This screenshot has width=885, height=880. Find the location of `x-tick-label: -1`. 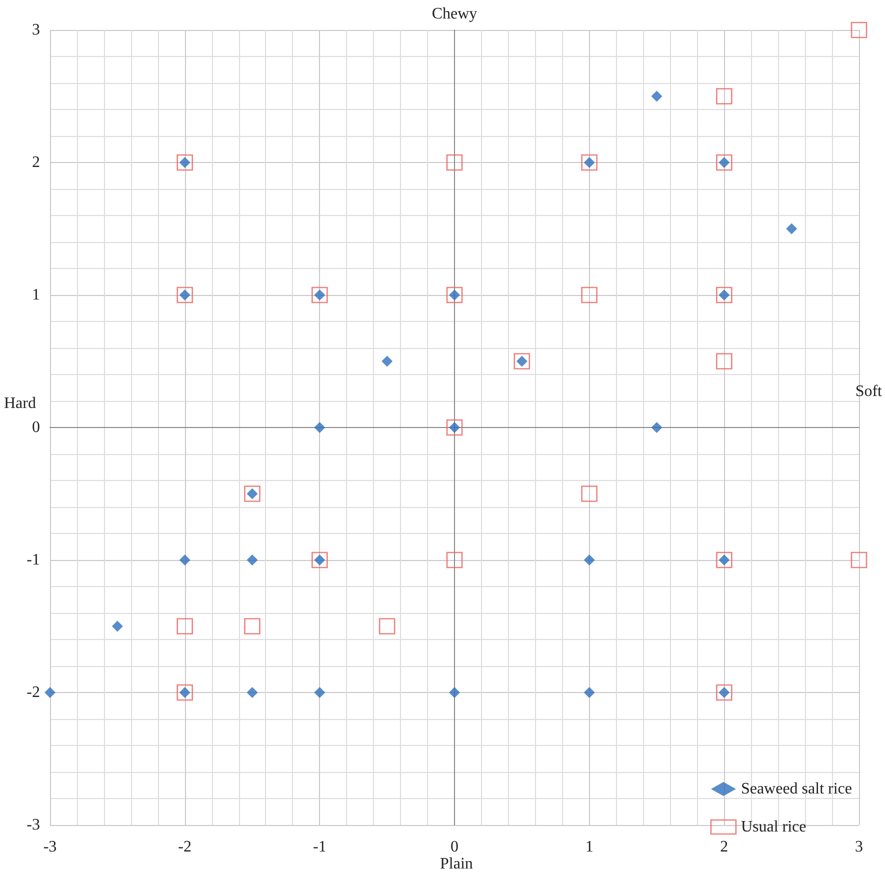

x-tick-label: -1 is located at coordinates (319, 847).